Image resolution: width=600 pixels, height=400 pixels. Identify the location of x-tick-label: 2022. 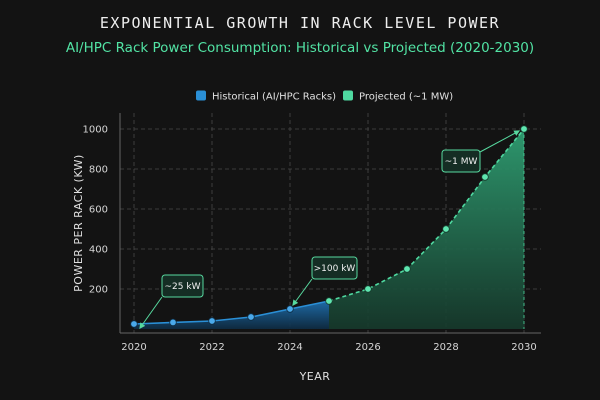
(211, 347).